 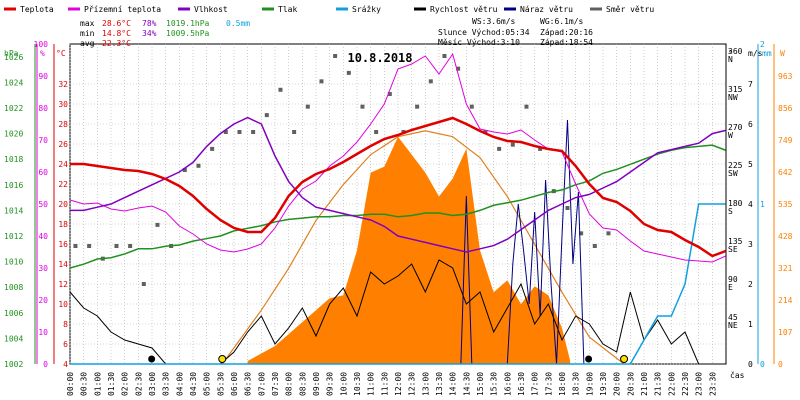 I want to click on wind-dir-name: E, so click(x=730, y=287).